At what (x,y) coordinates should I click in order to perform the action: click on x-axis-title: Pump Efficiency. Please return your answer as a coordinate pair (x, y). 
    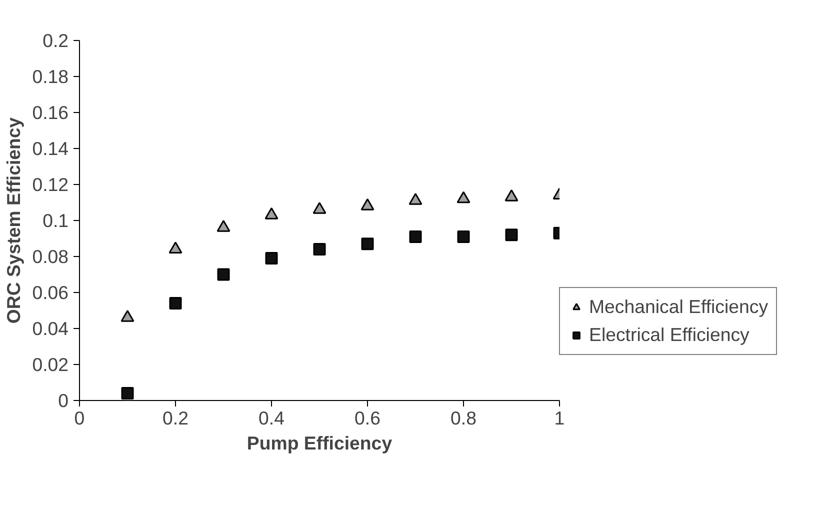
    Looking at the image, I should click on (319, 443).